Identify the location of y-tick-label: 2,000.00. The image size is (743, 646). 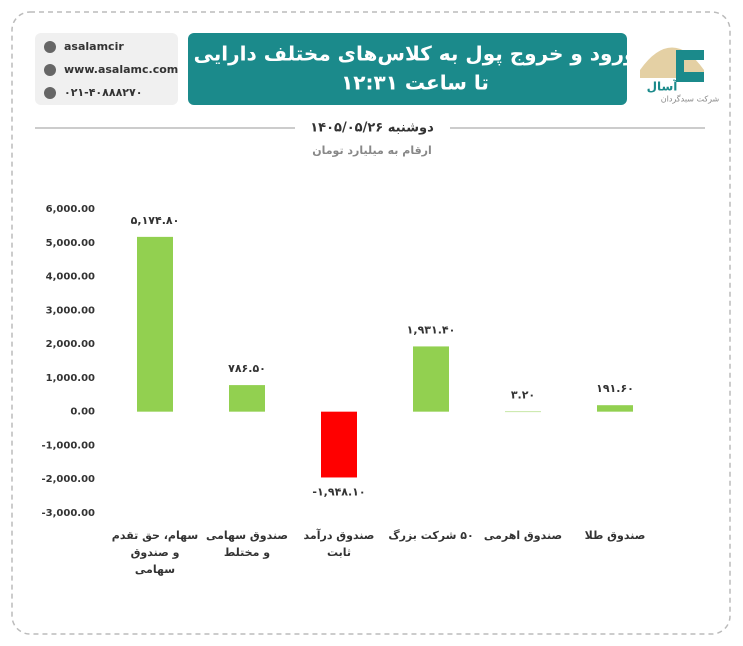
(70, 344).